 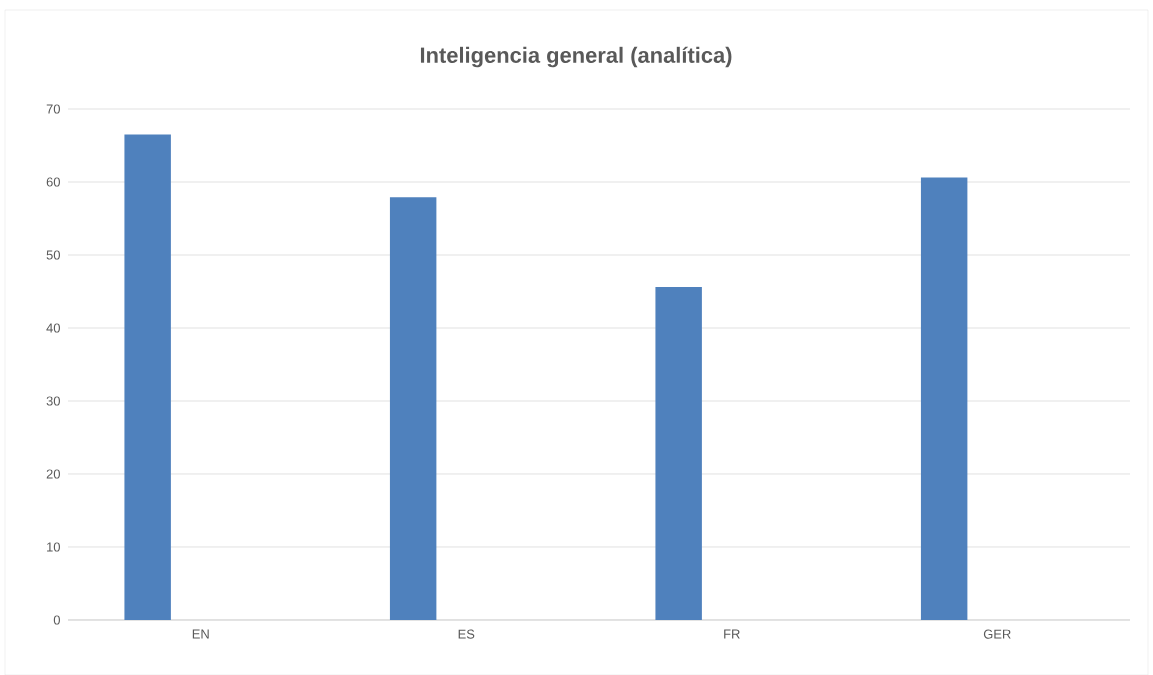 What do you see at coordinates (53, 474) in the screenshot?
I see `y-tick-label: 20` at bounding box center [53, 474].